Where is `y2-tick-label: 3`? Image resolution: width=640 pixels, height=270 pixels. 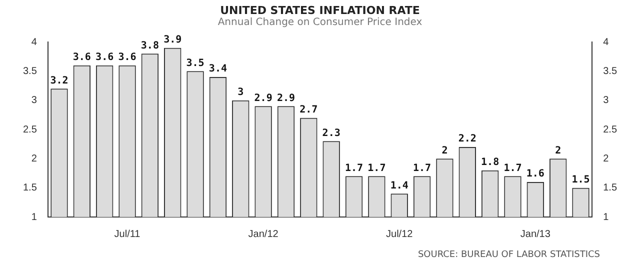
y2-tick-label: 3 is located at coordinates (606, 100).